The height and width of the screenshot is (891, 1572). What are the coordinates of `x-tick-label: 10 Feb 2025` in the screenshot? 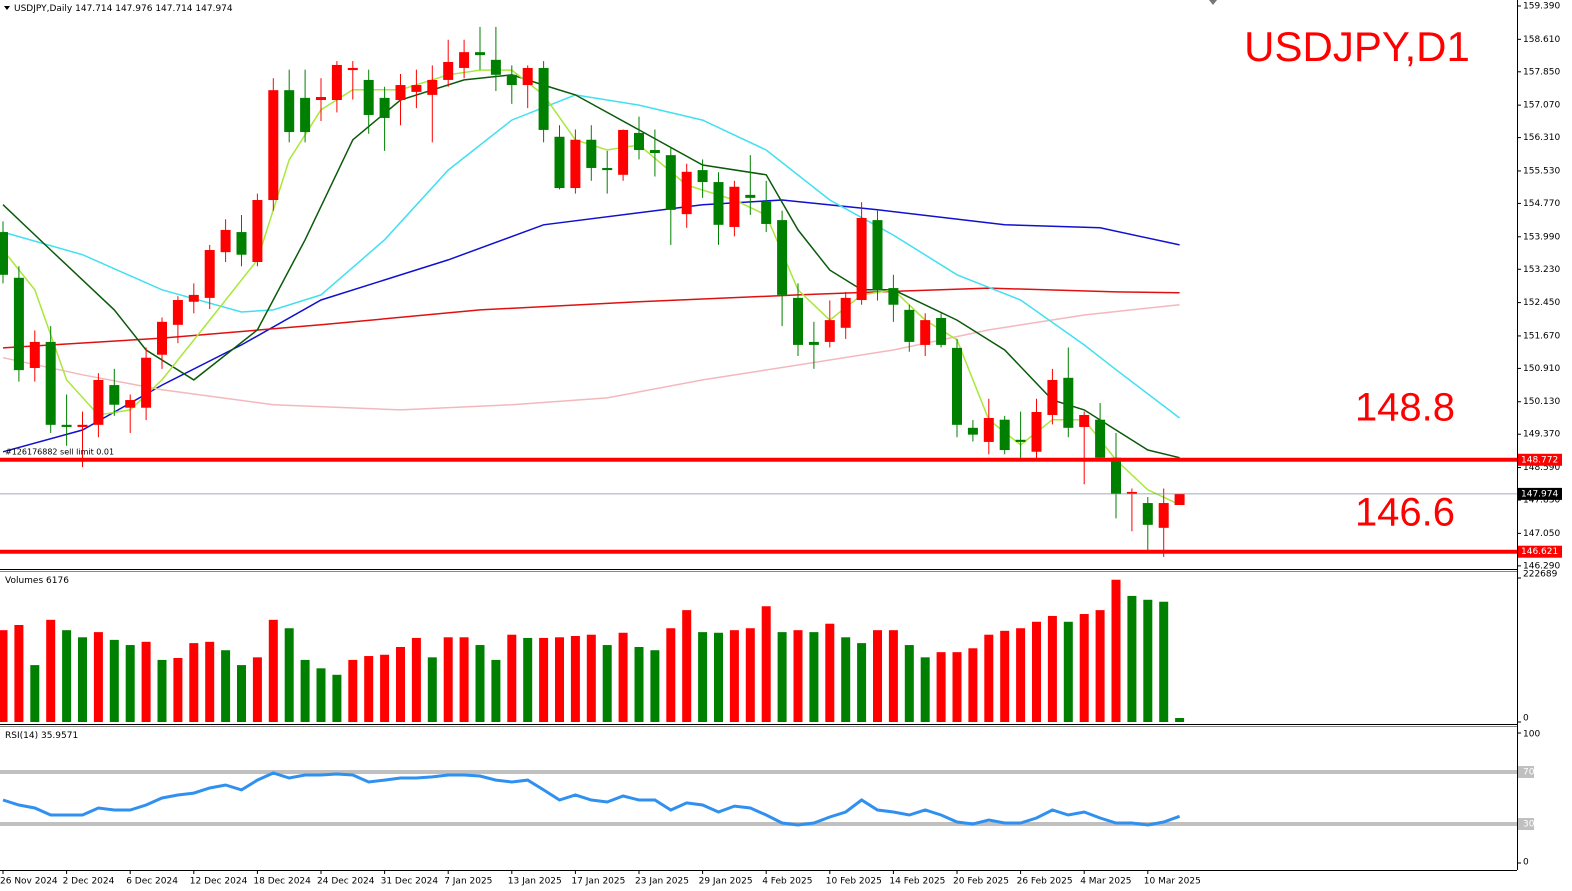 It's located at (854, 882).